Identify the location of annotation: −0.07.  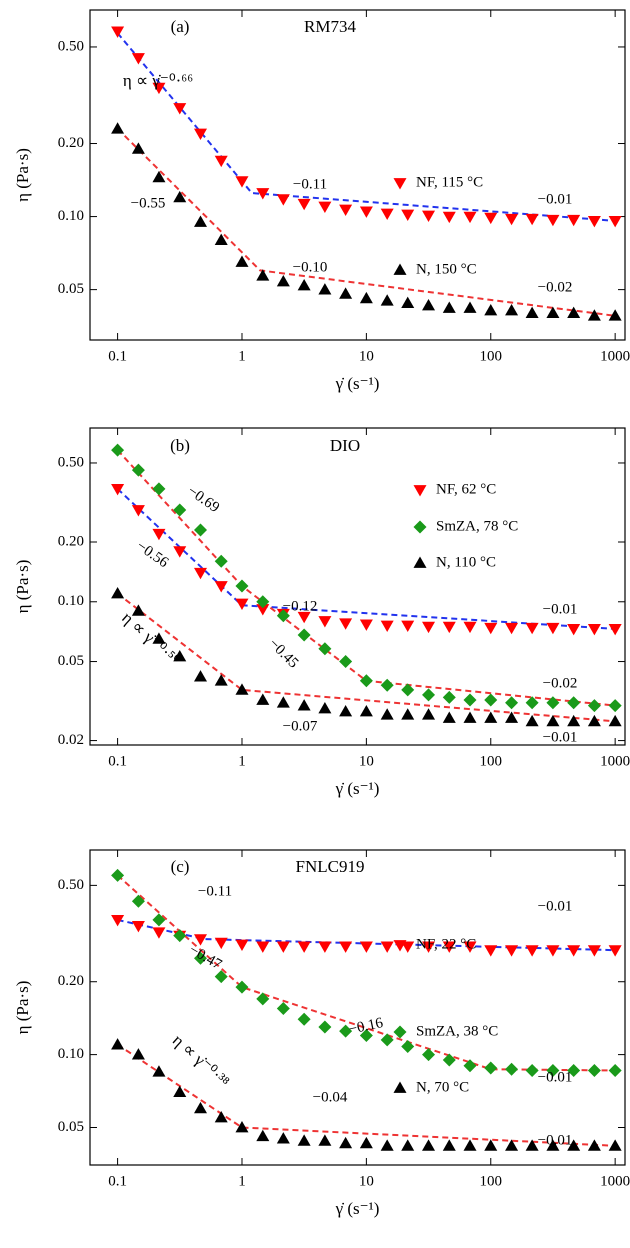
(300, 726).